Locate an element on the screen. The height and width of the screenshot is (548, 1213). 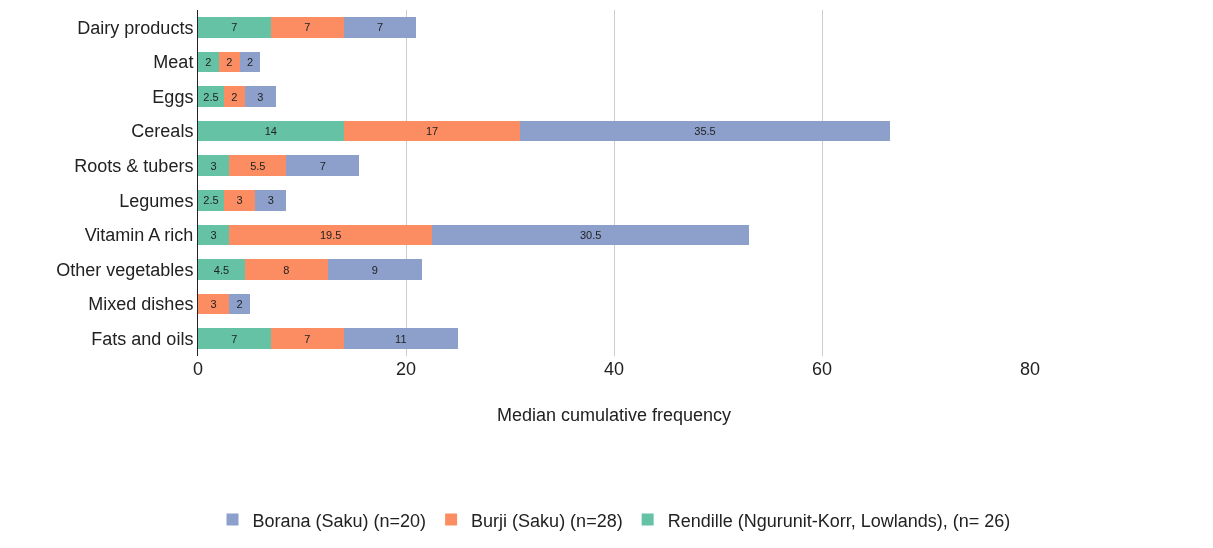
x-tick-label: 40 is located at coordinates (614, 369).